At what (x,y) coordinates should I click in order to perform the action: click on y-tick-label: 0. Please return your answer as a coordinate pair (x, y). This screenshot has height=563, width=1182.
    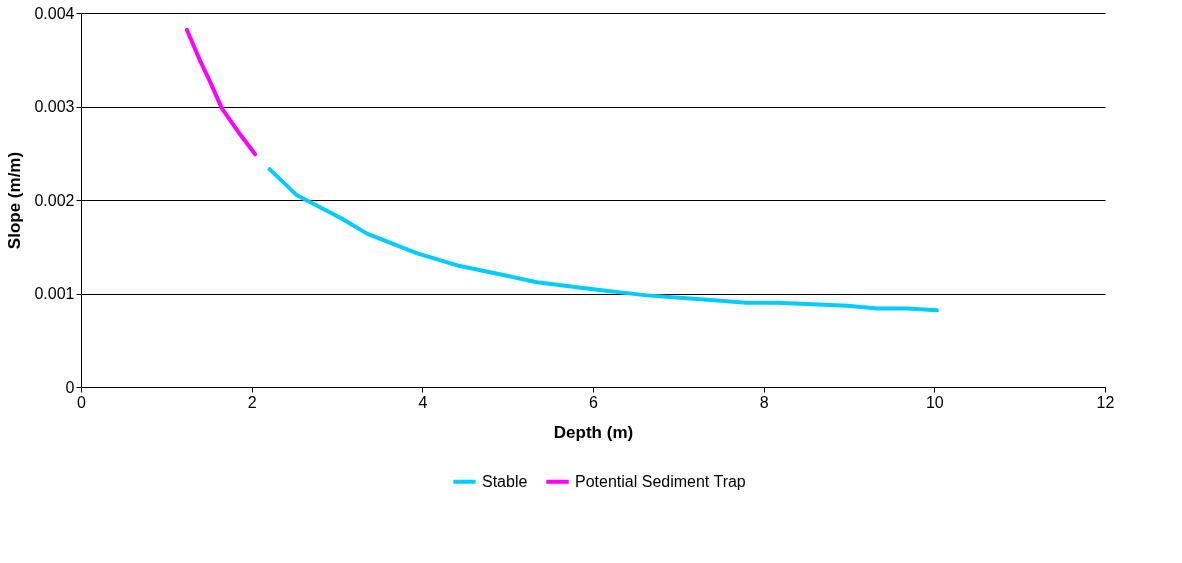
    Looking at the image, I should click on (70, 387).